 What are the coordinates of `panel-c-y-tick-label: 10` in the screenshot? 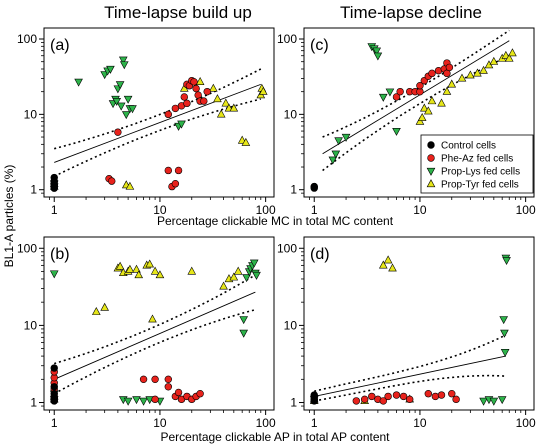 It's located at (291, 114).